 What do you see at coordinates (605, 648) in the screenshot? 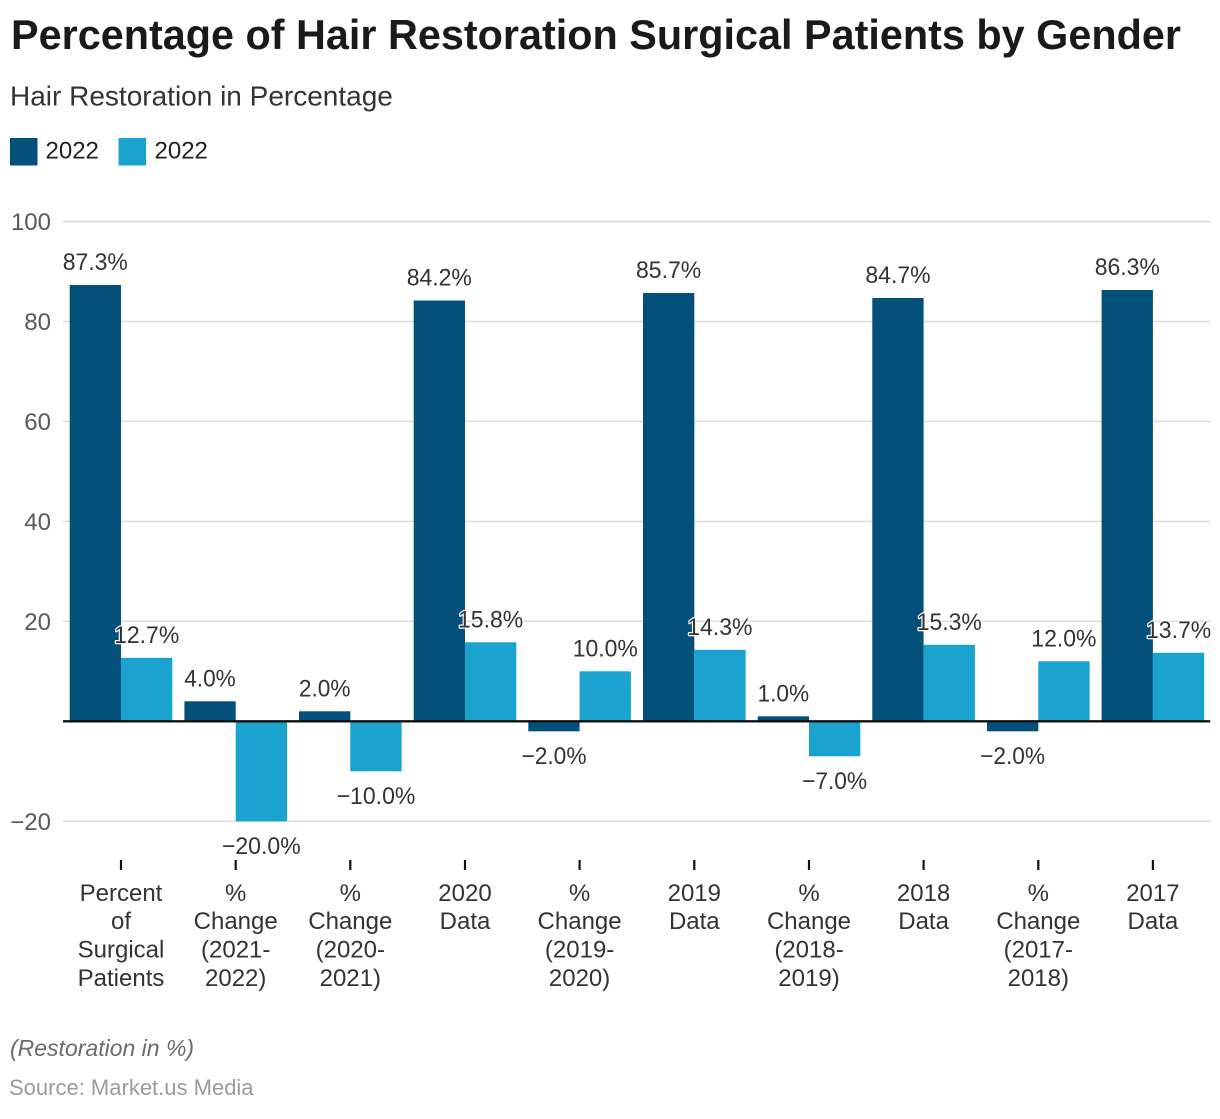
I see `svg-text: 10.0%` at bounding box center [605, 648].